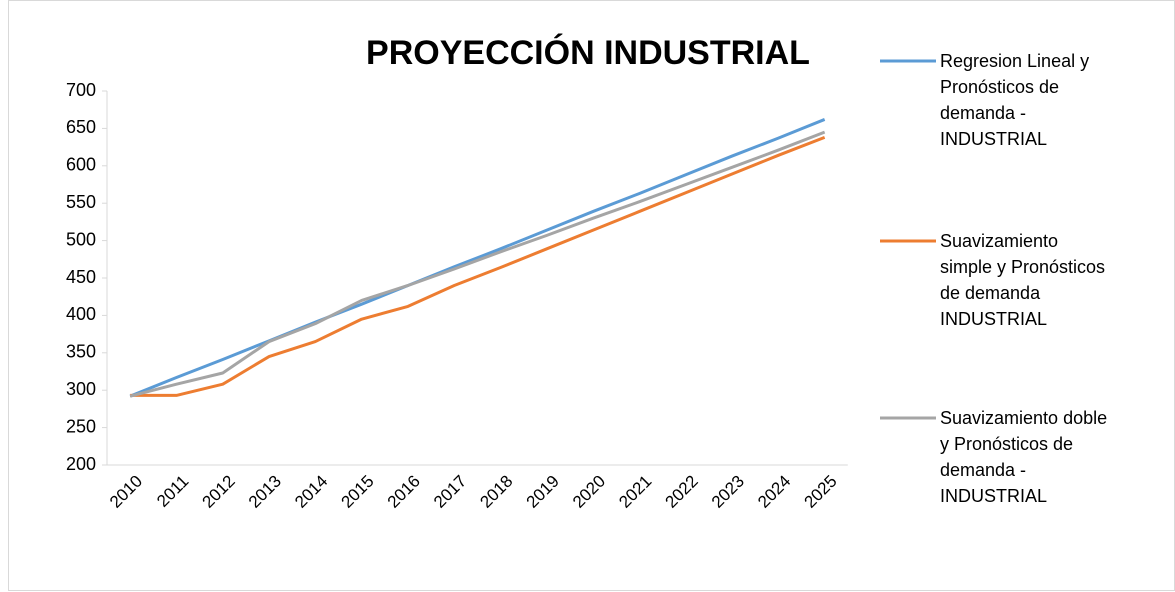  I want to click on x-tick-label: 2019, so click(543, 492).